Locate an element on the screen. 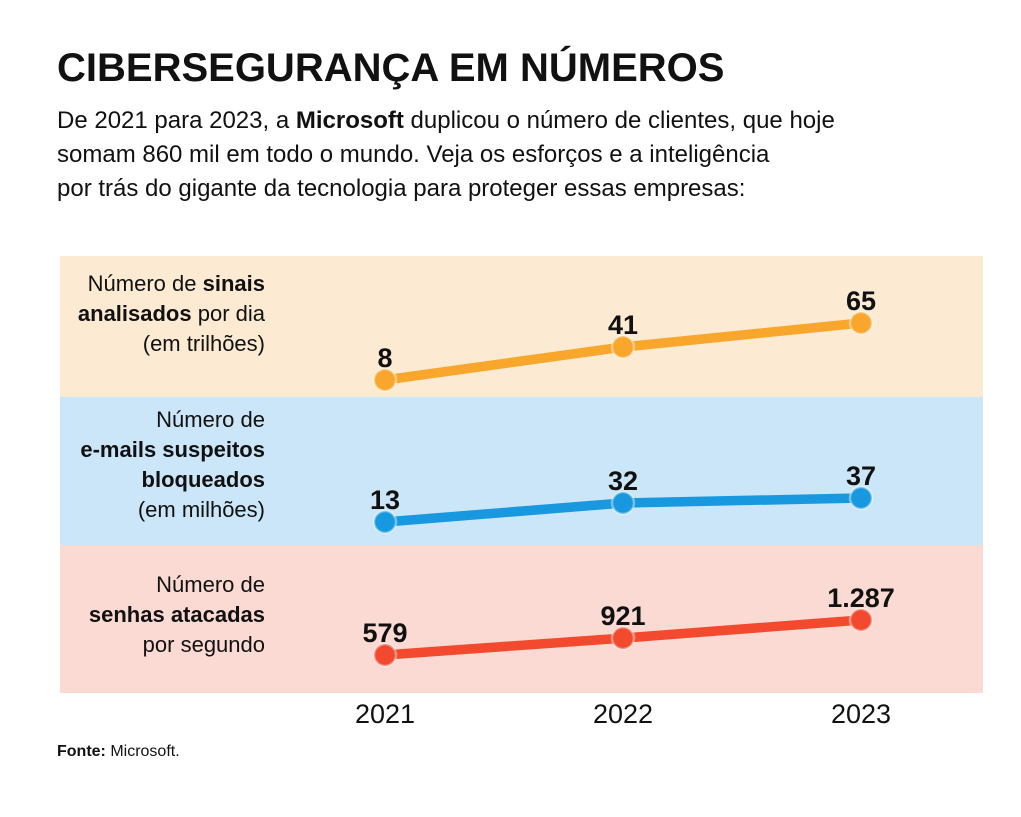 Image resolution: width=1021 pixels, height=817 pixels. series-label-line: (em milhões) is located at coordinates (162, 510).